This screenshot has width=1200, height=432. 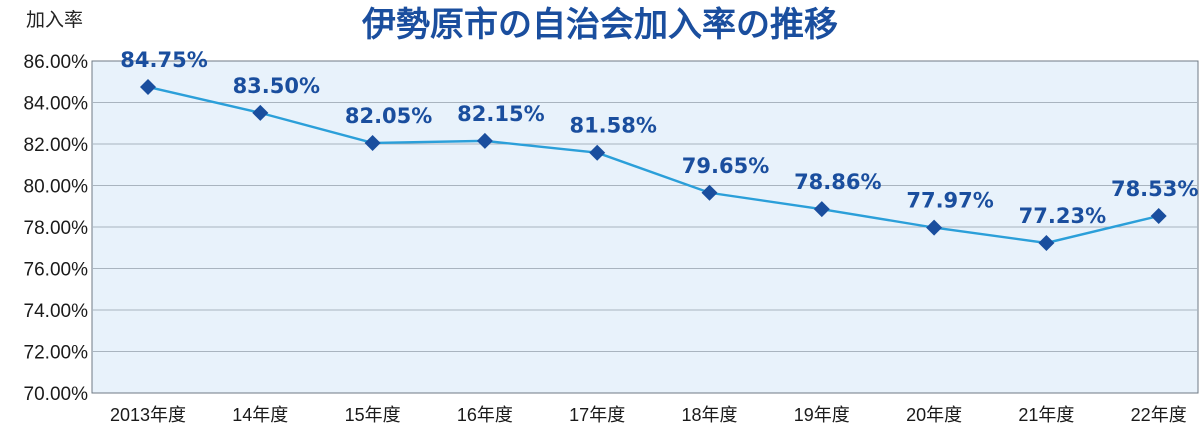 I want to click on y-tick-label: 70.00%, so click(x=56, y=394).